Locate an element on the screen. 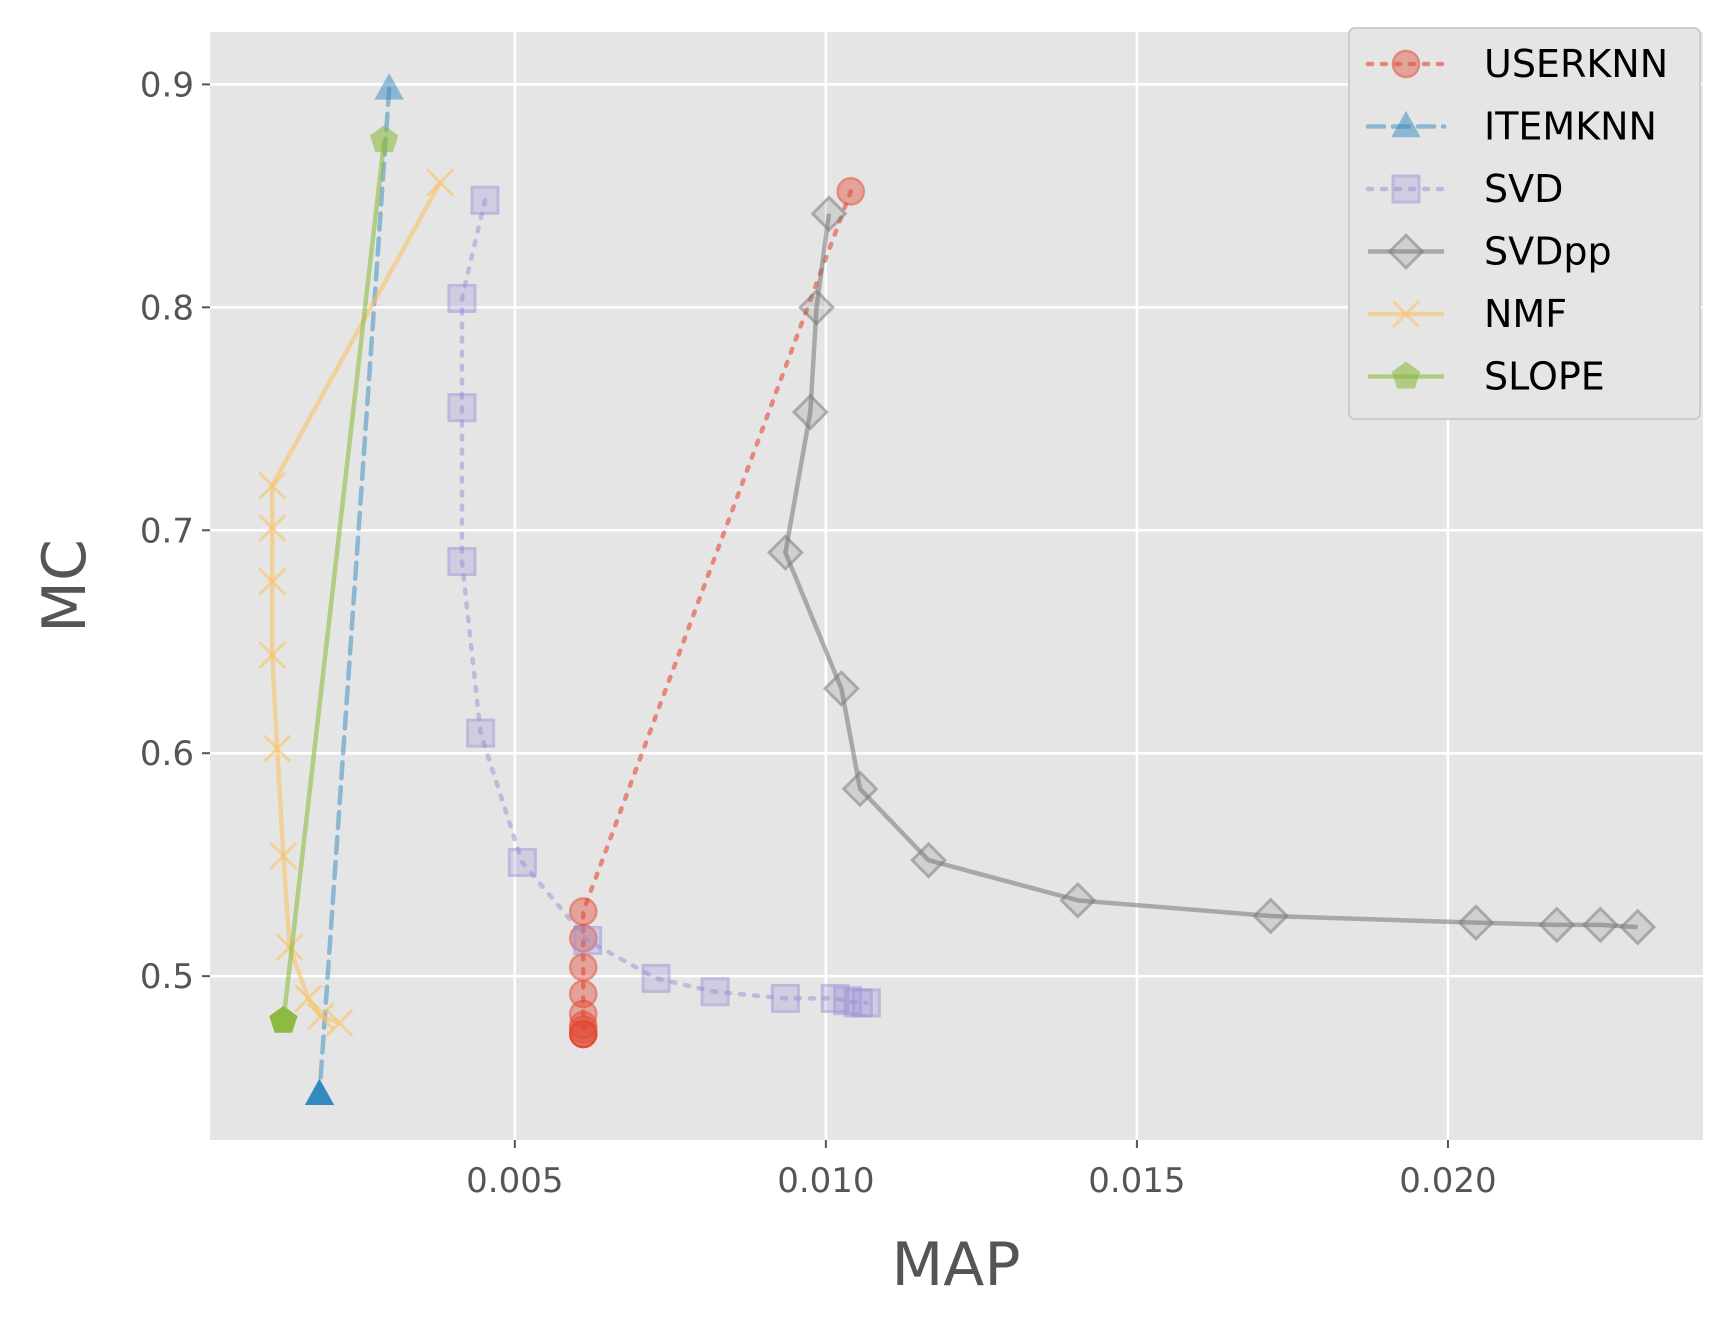 The image size is (1726, 1322). legend-box is located at coordinates (1524, 223).